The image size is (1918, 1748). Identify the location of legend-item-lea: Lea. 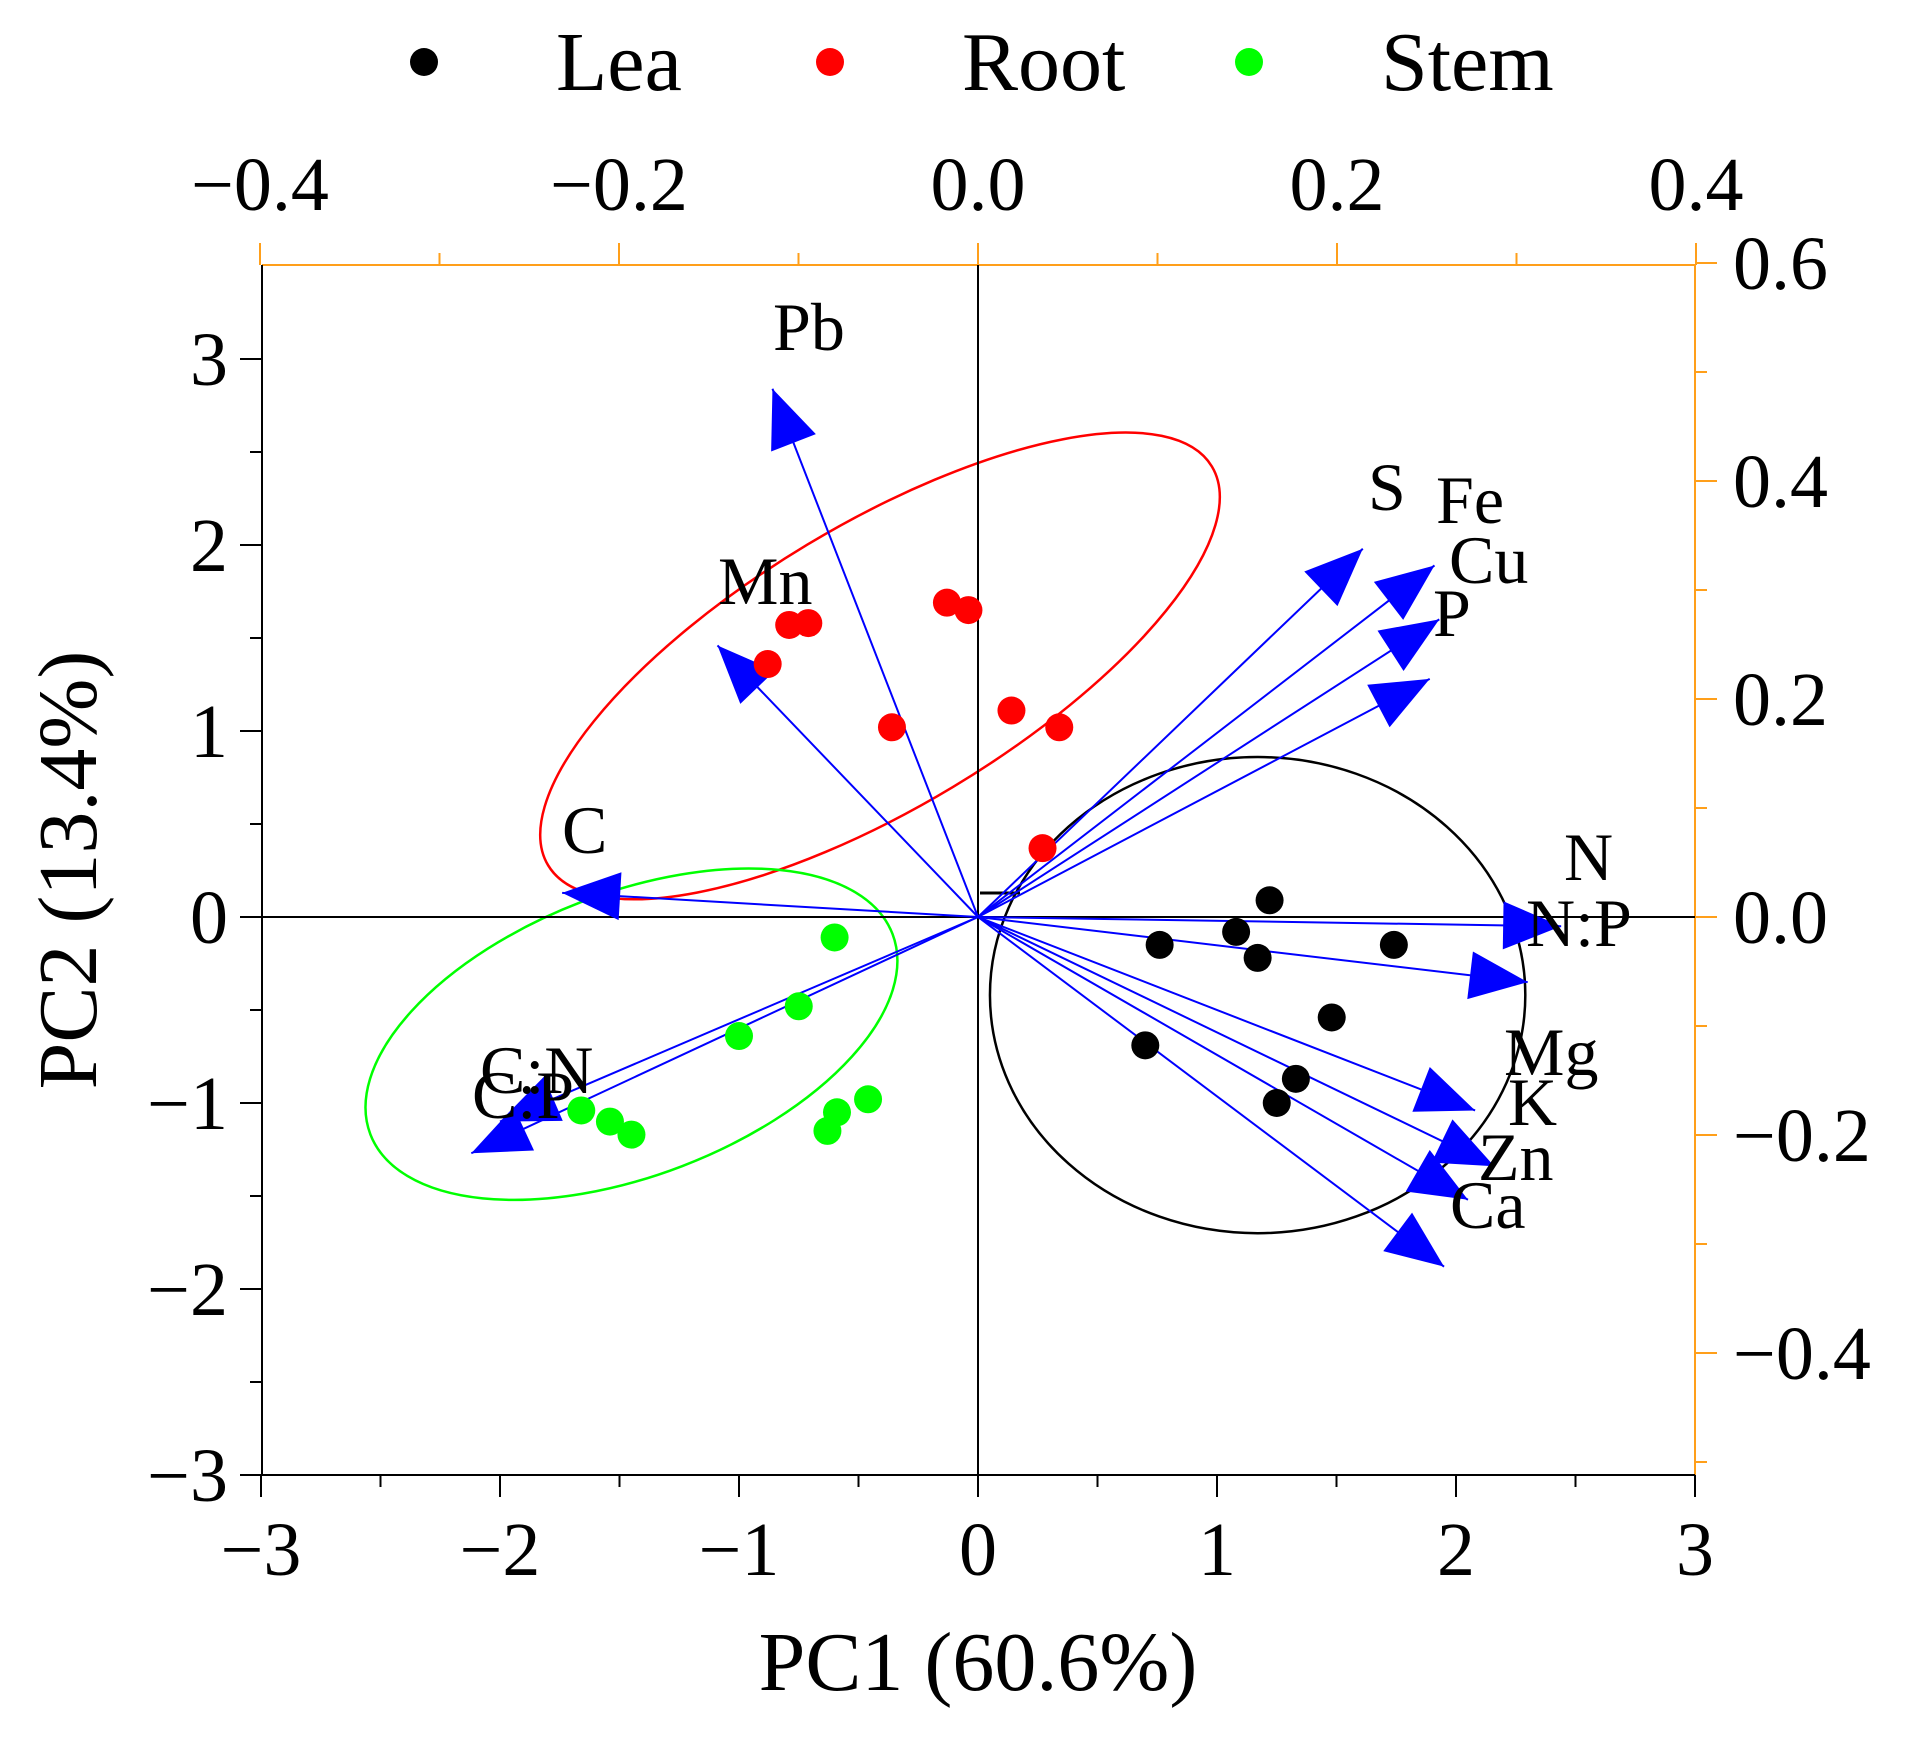
(546, 62).